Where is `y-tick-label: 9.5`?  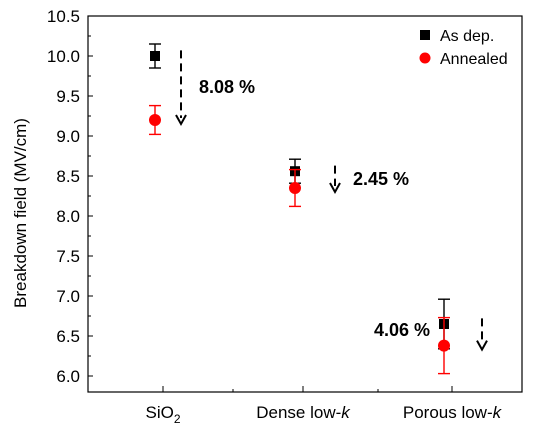
y-tick-label: 9.5 is located at coordinates (68, 96).